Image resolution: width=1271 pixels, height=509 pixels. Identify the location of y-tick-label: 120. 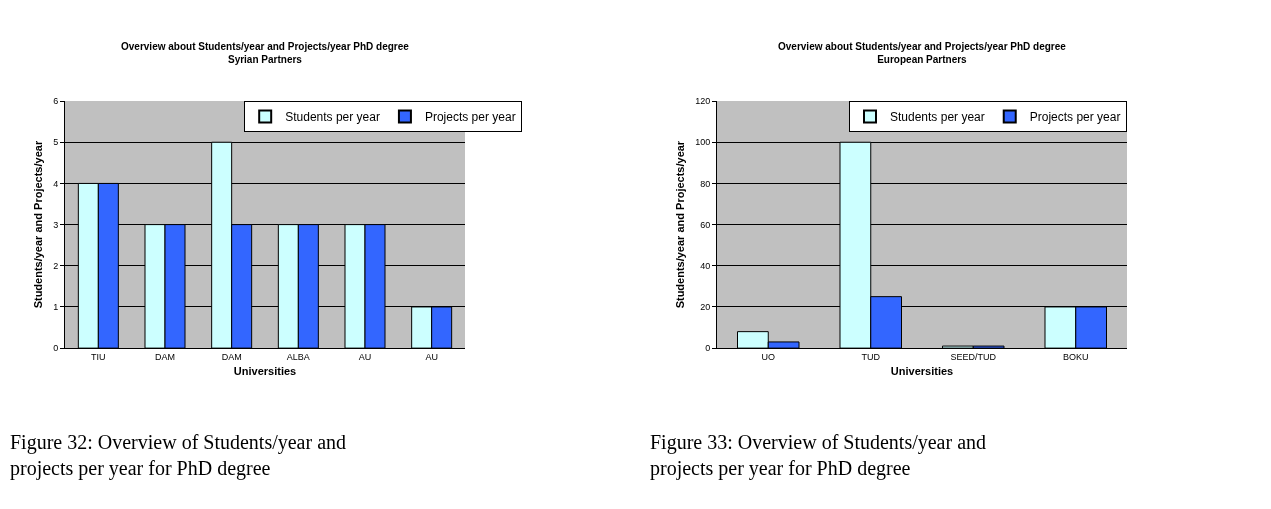
(703, 101).